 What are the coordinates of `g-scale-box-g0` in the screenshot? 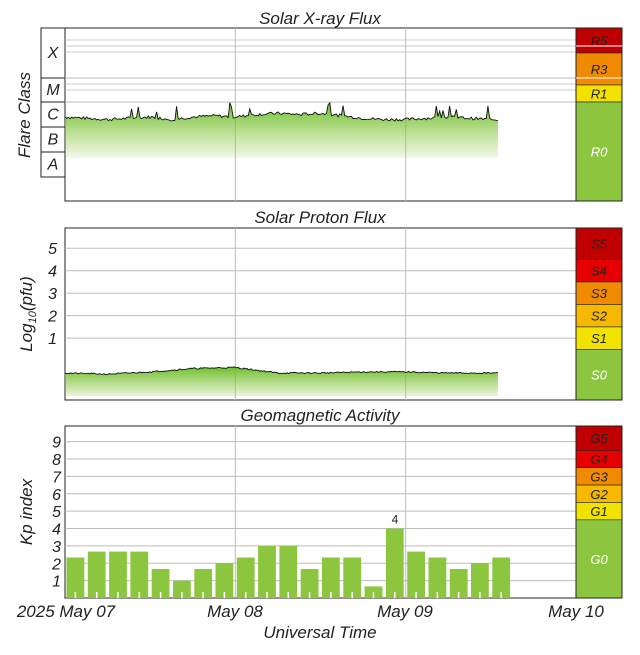 It's located at (599, 559).